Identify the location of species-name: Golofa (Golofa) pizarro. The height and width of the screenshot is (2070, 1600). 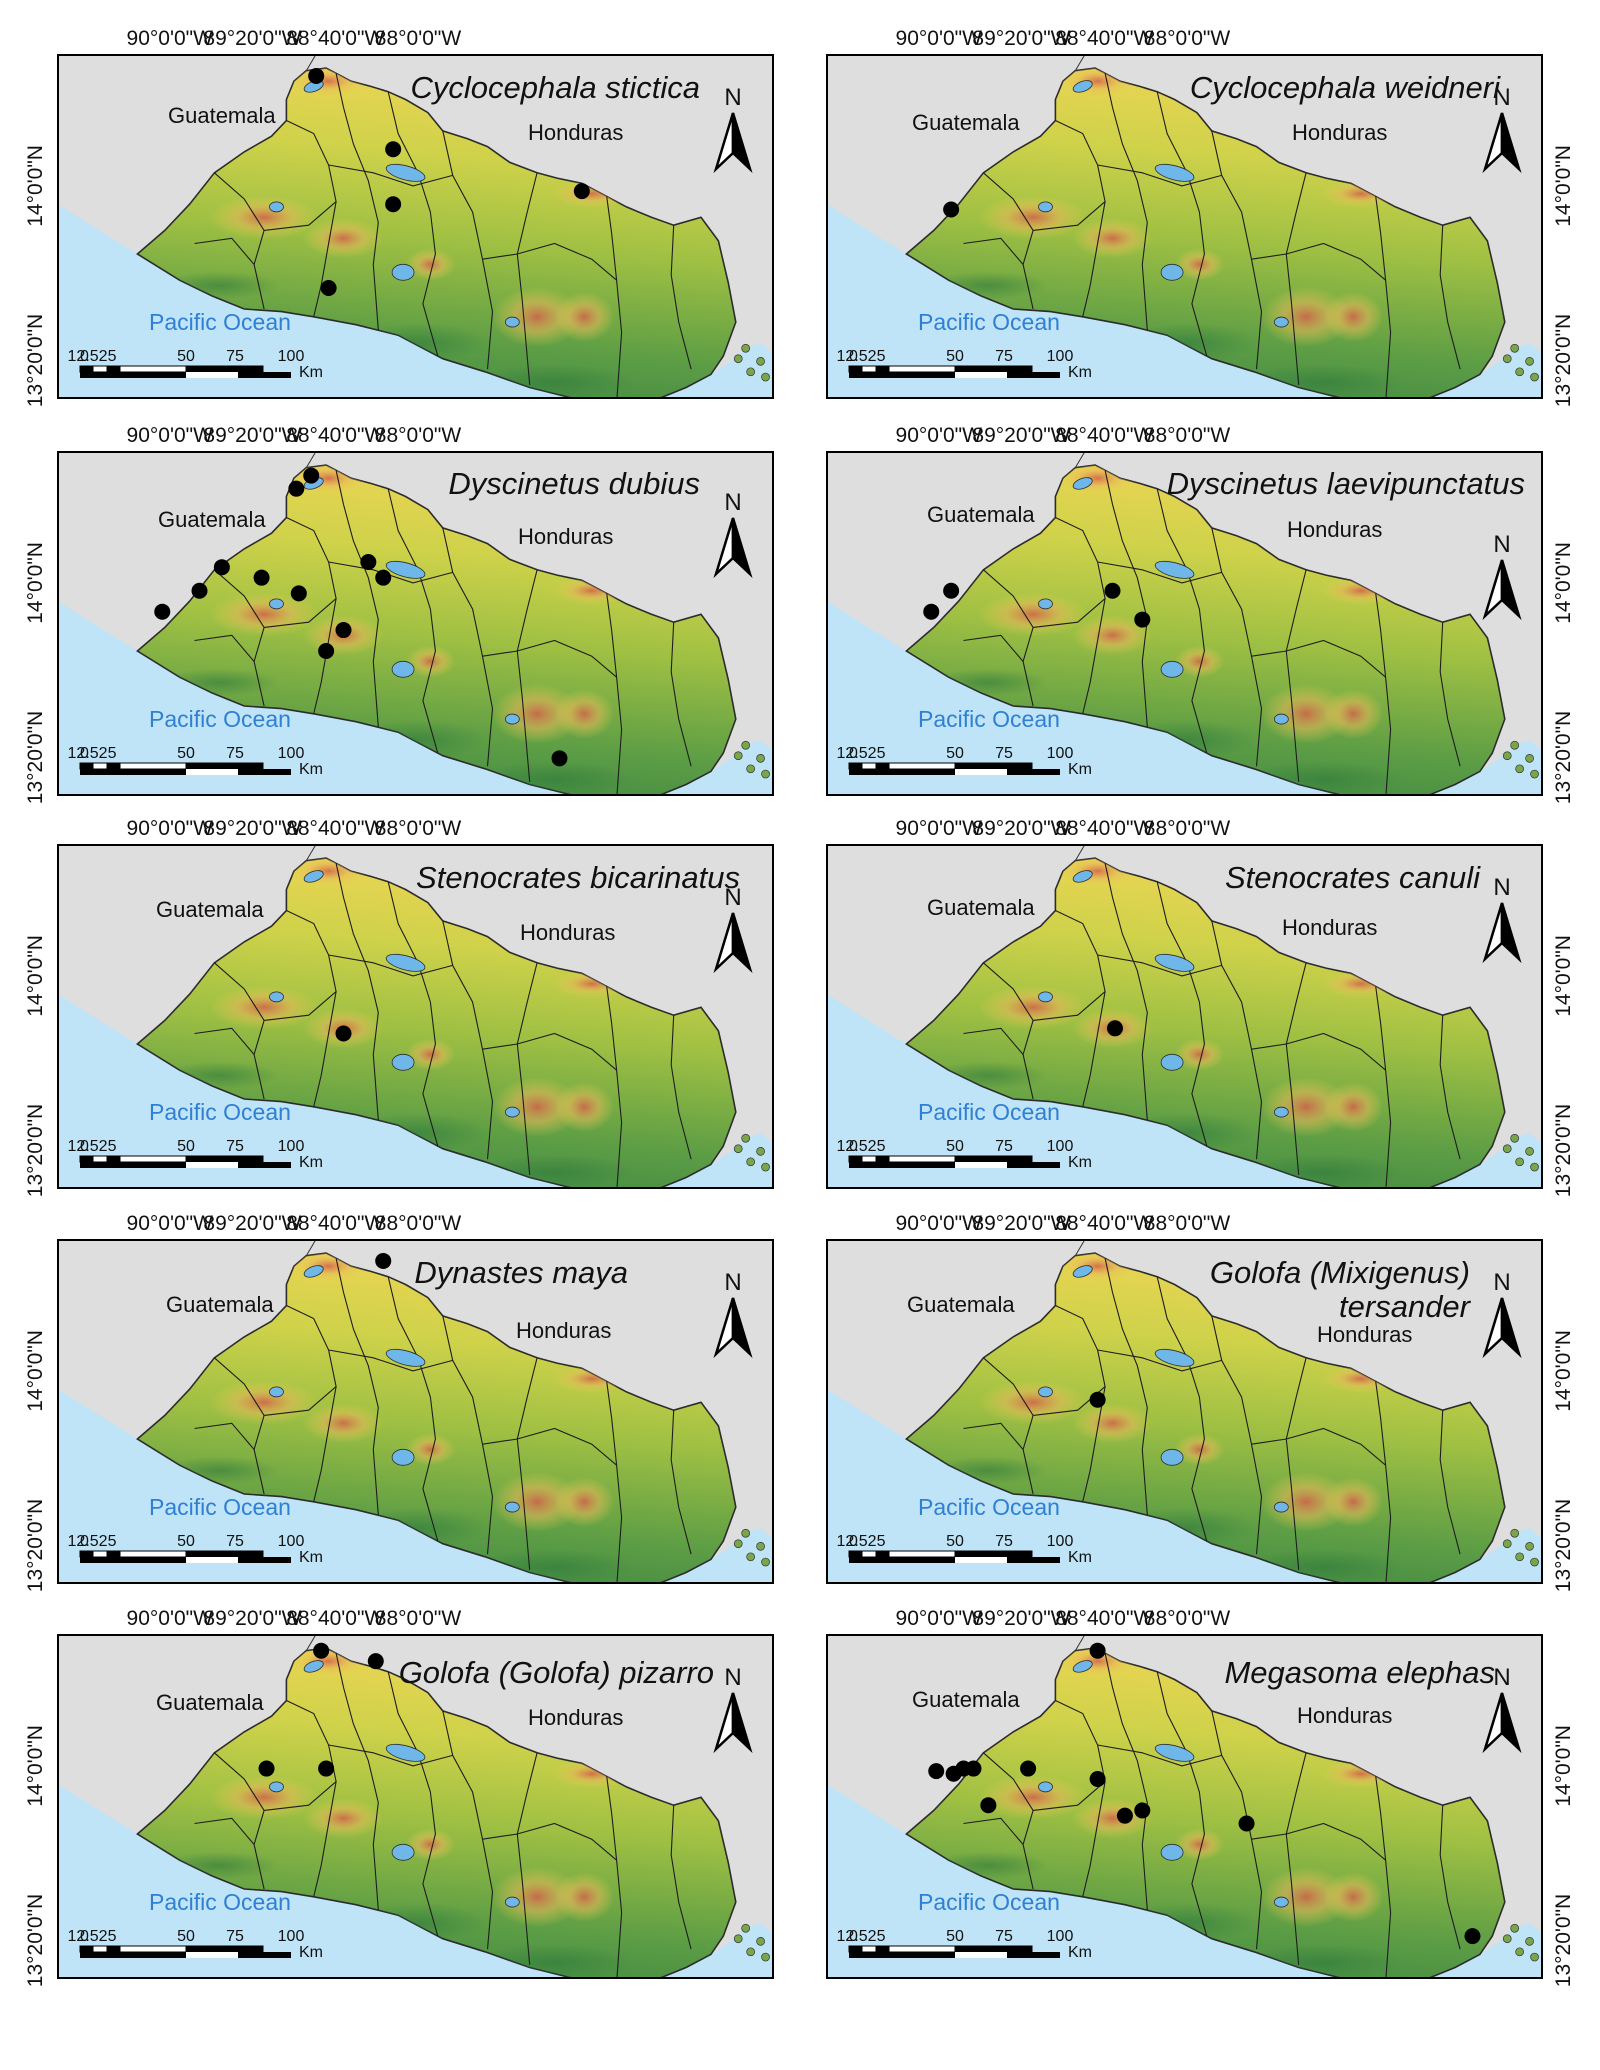
(556, 1672).